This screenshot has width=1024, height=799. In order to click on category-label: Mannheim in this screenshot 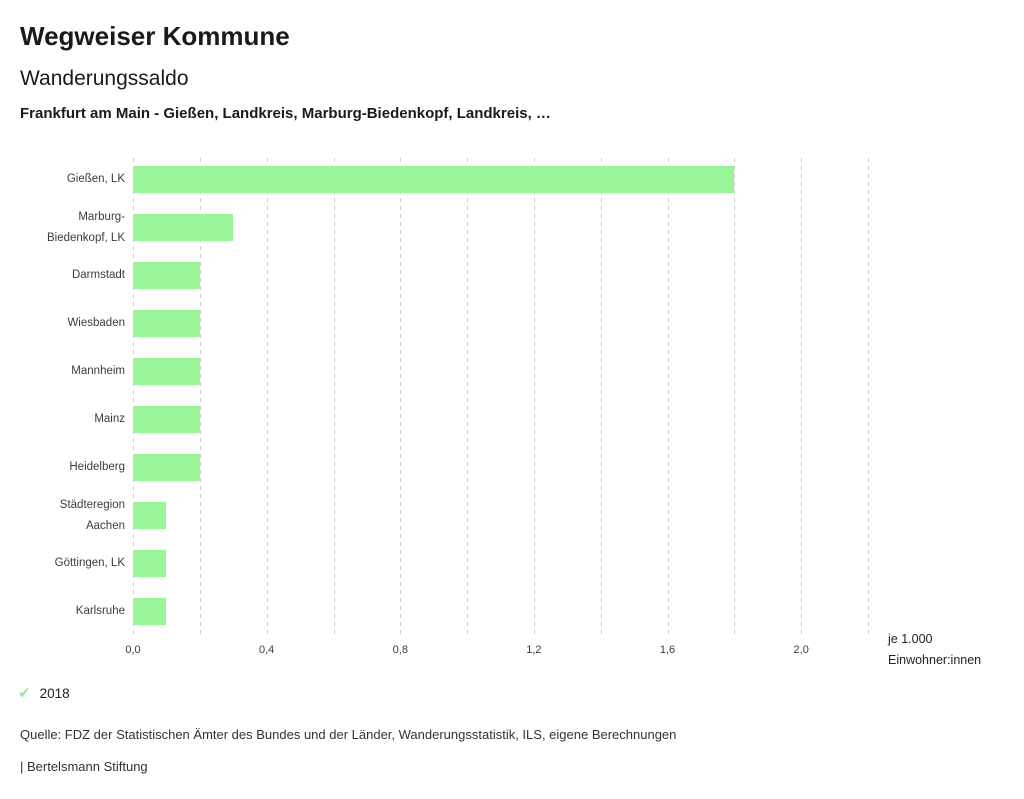, I will do `click(98, 371)`.